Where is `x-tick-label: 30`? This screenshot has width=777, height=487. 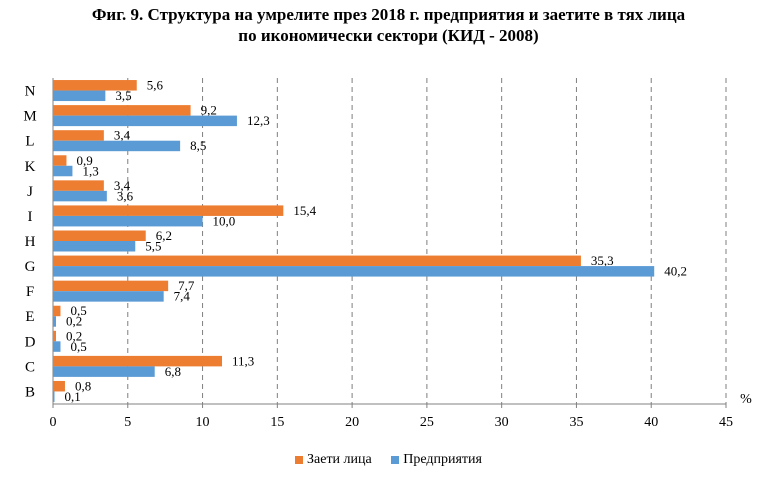 x-tick-label: 30 is located at coordinates (502, 422).